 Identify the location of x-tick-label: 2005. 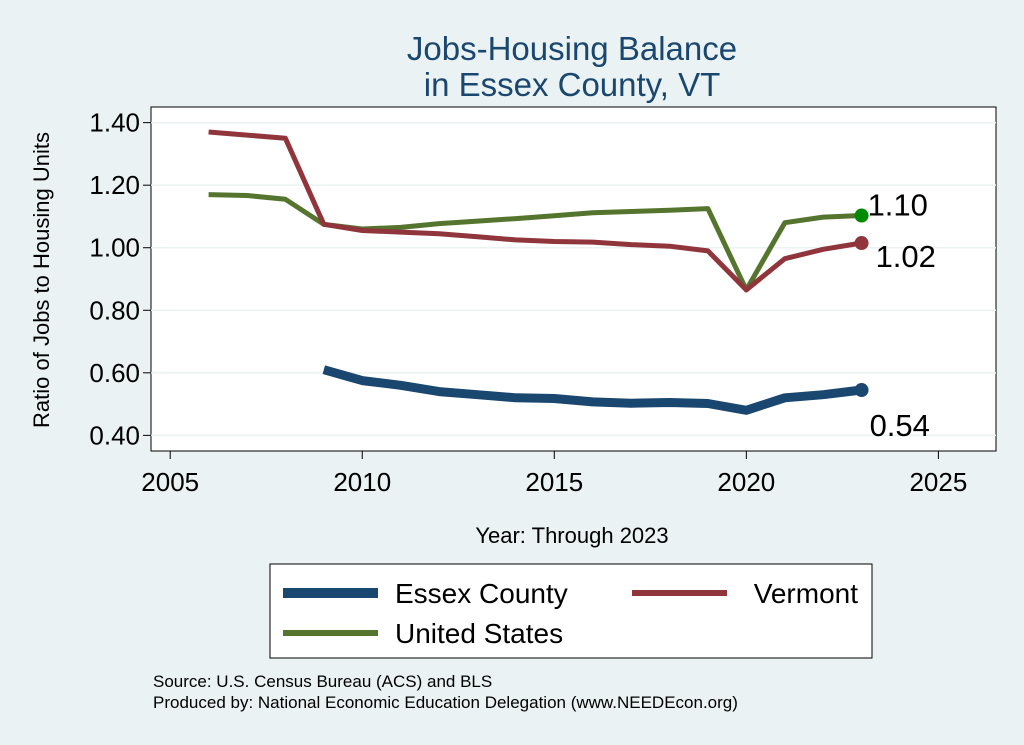
(170, 482).